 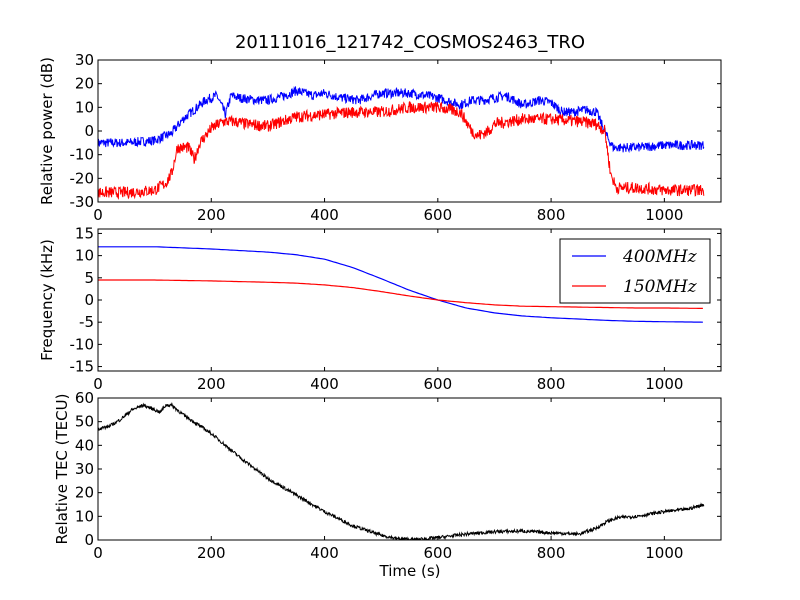 What do you see at coordinates (84, 233) in the screenshot?
I see `y-tick-label: 15` at bounding box center [84, 233].